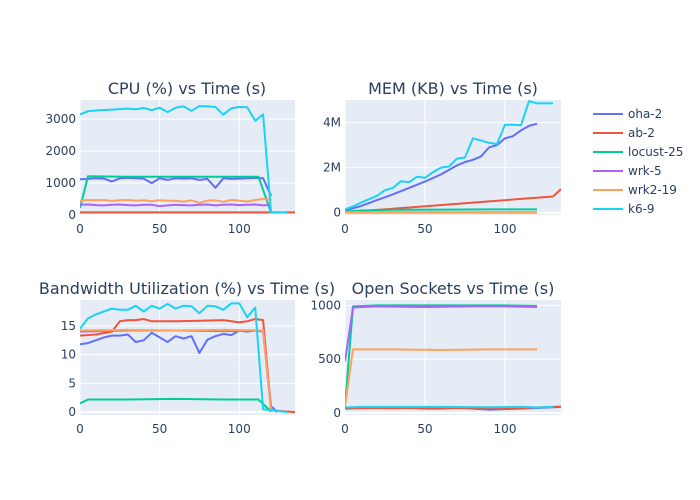 This screenshot has width=700, height=500. What do you see at coordinates (453, 88) in the screenshot?
I see `mem-title: MEM (KB) vs Time (s)` at bounding box center [453, 88].